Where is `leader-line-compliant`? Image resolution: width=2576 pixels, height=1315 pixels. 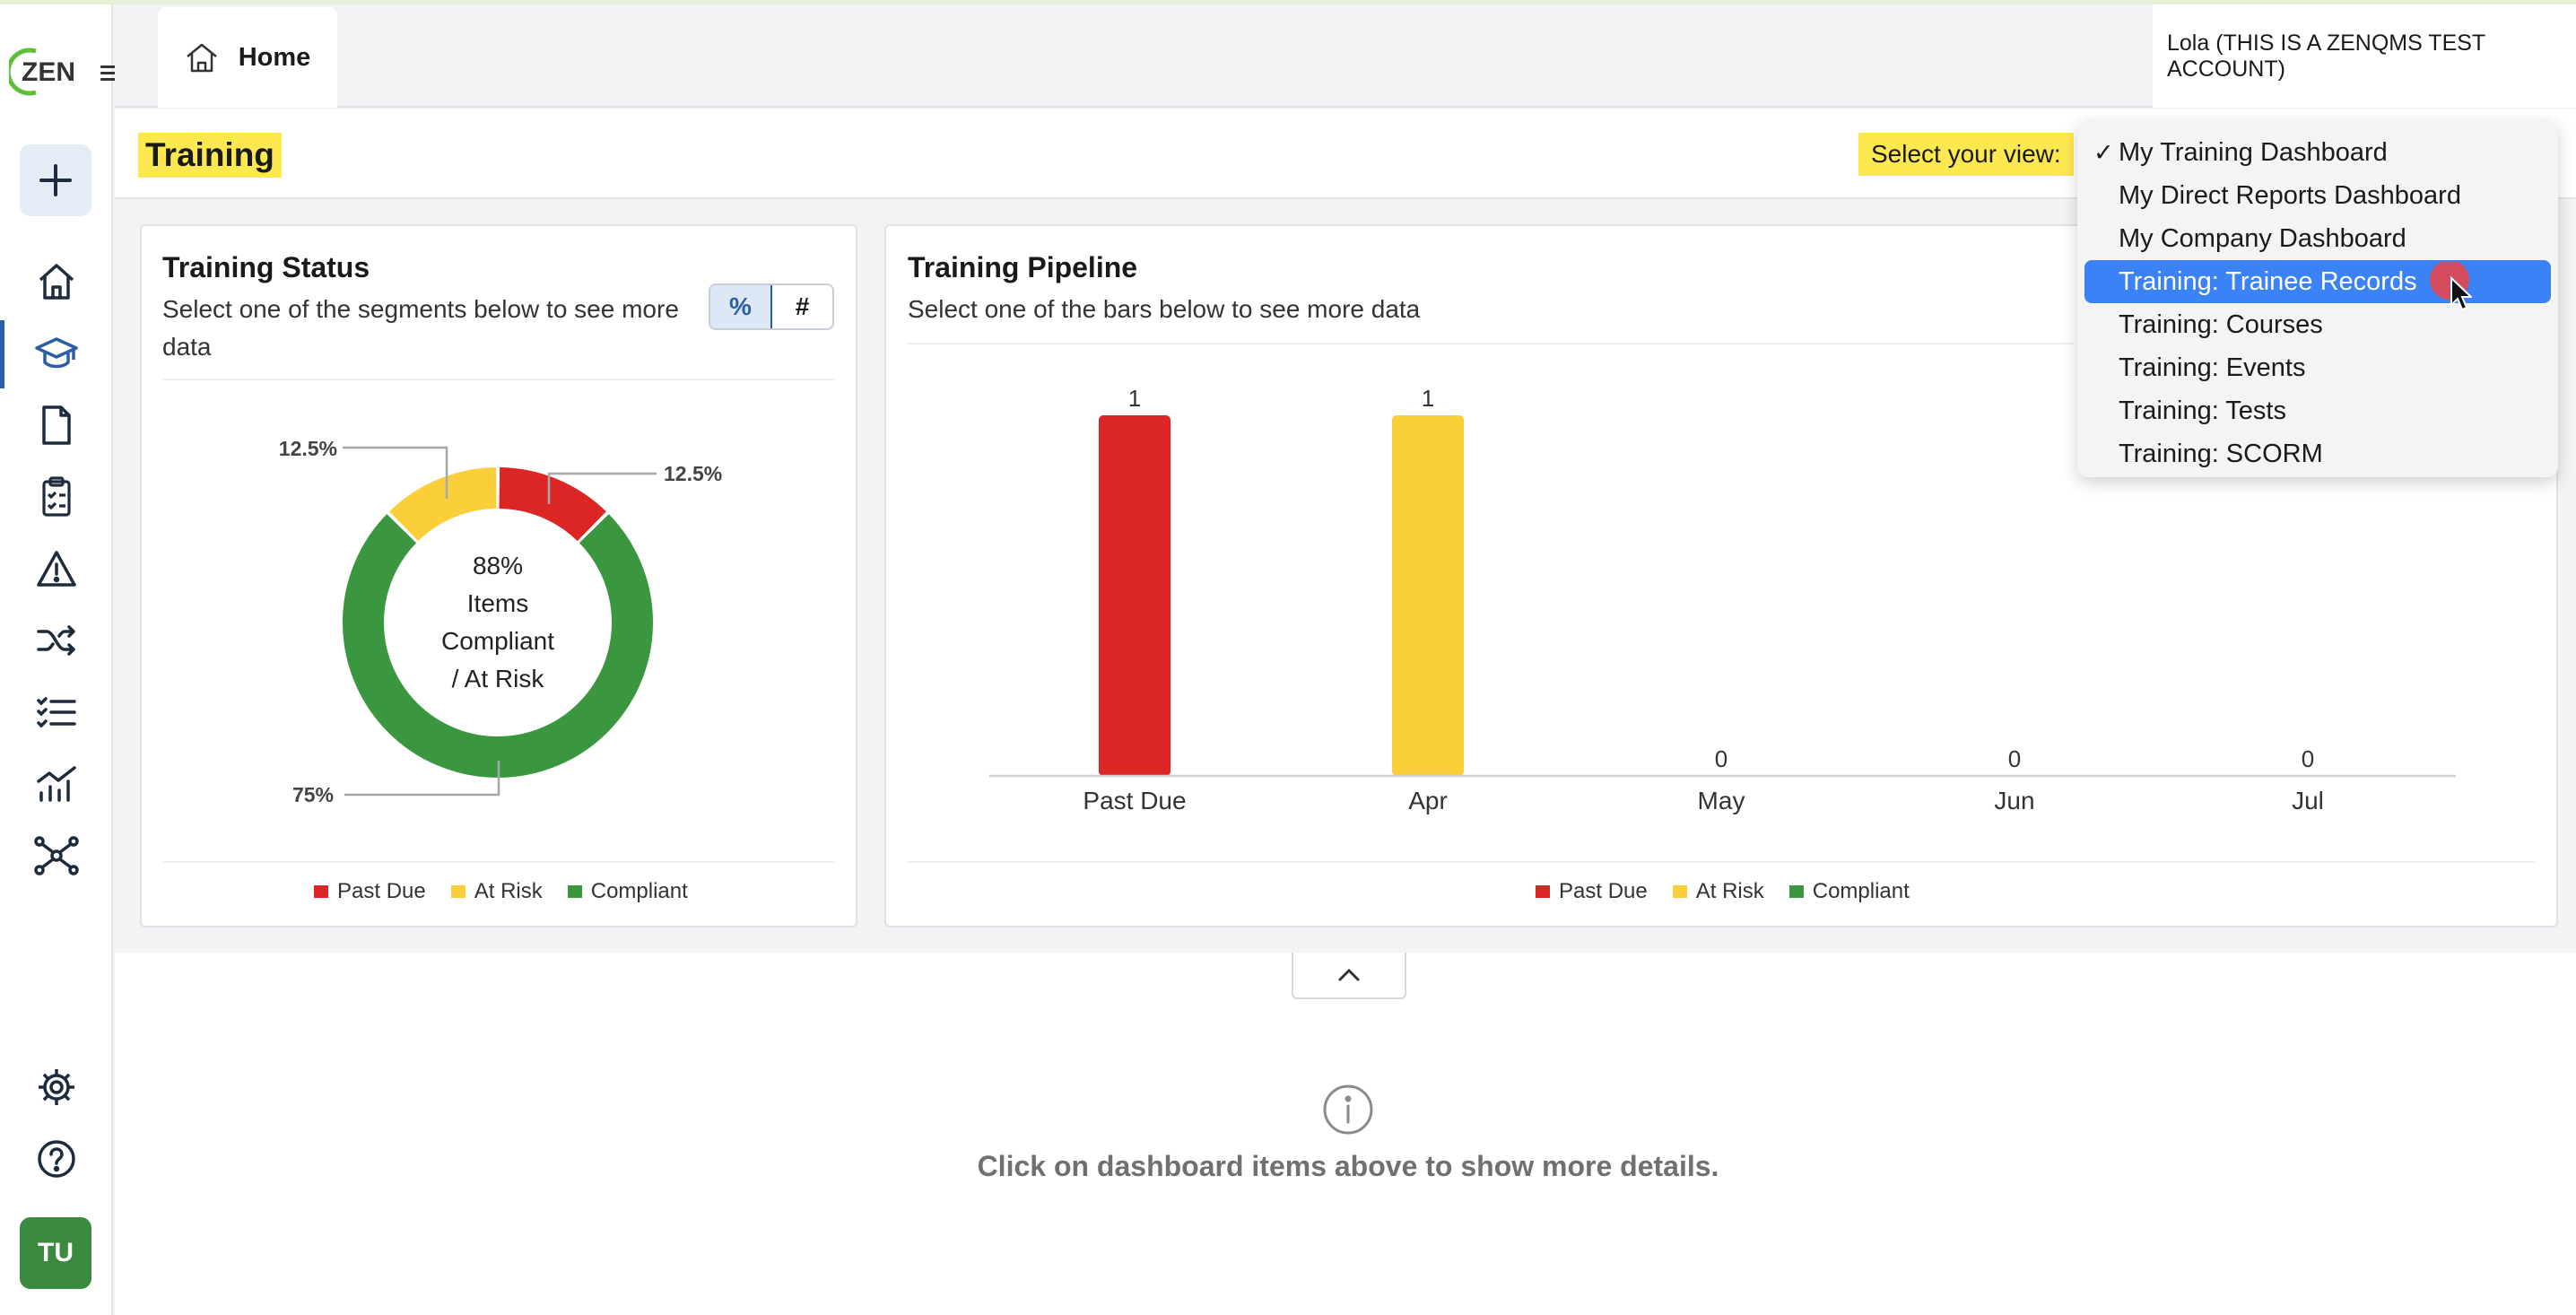 leader-line-compliant is located at coordinates (422, 779).